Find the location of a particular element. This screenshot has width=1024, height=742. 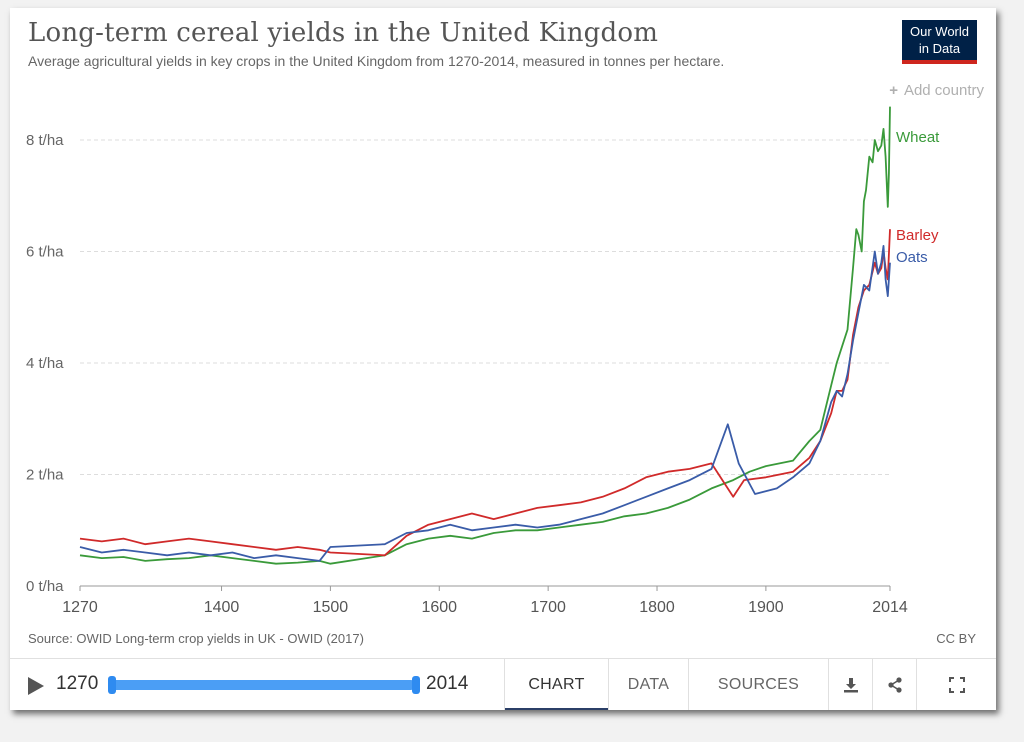

y-tick-label: 8 t/ha is located at coordinates (45, 140).